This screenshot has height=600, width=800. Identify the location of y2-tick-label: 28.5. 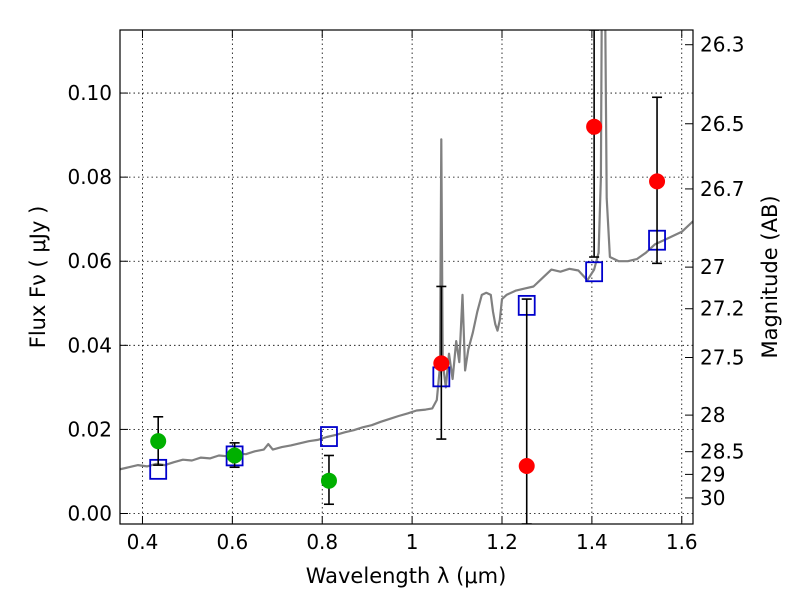
(722, 452).